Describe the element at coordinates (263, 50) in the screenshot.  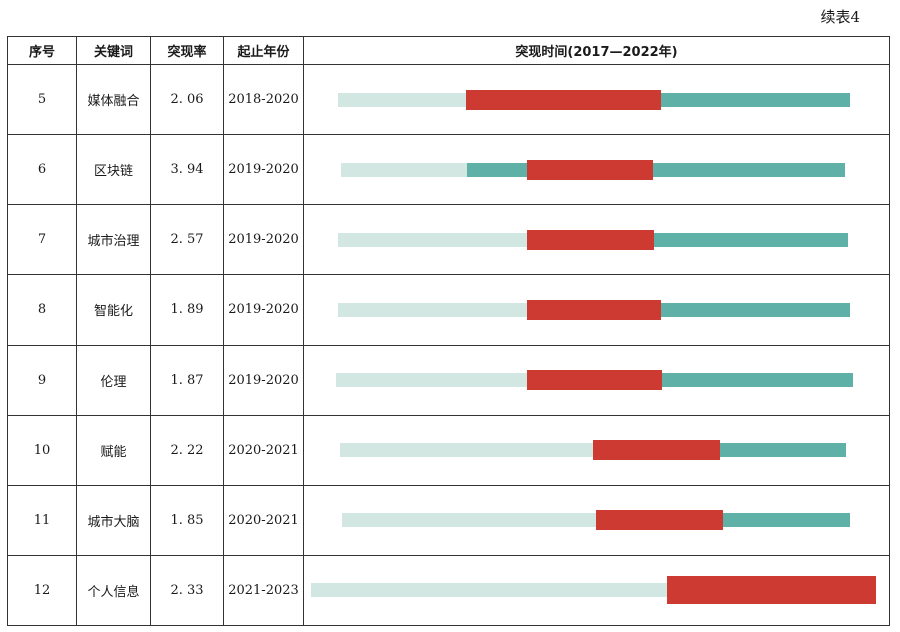
I see `header-span: 起止年份` at that location.